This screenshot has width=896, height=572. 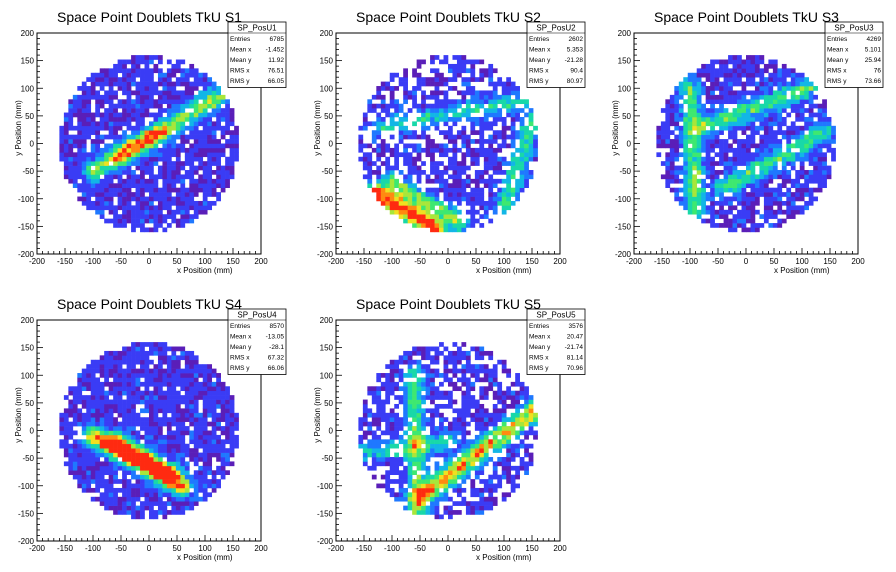 What do you see at coordinates (837, 71) in the screenshot?
I see `stats-label: RMS x` at bounding box center [837, 71].